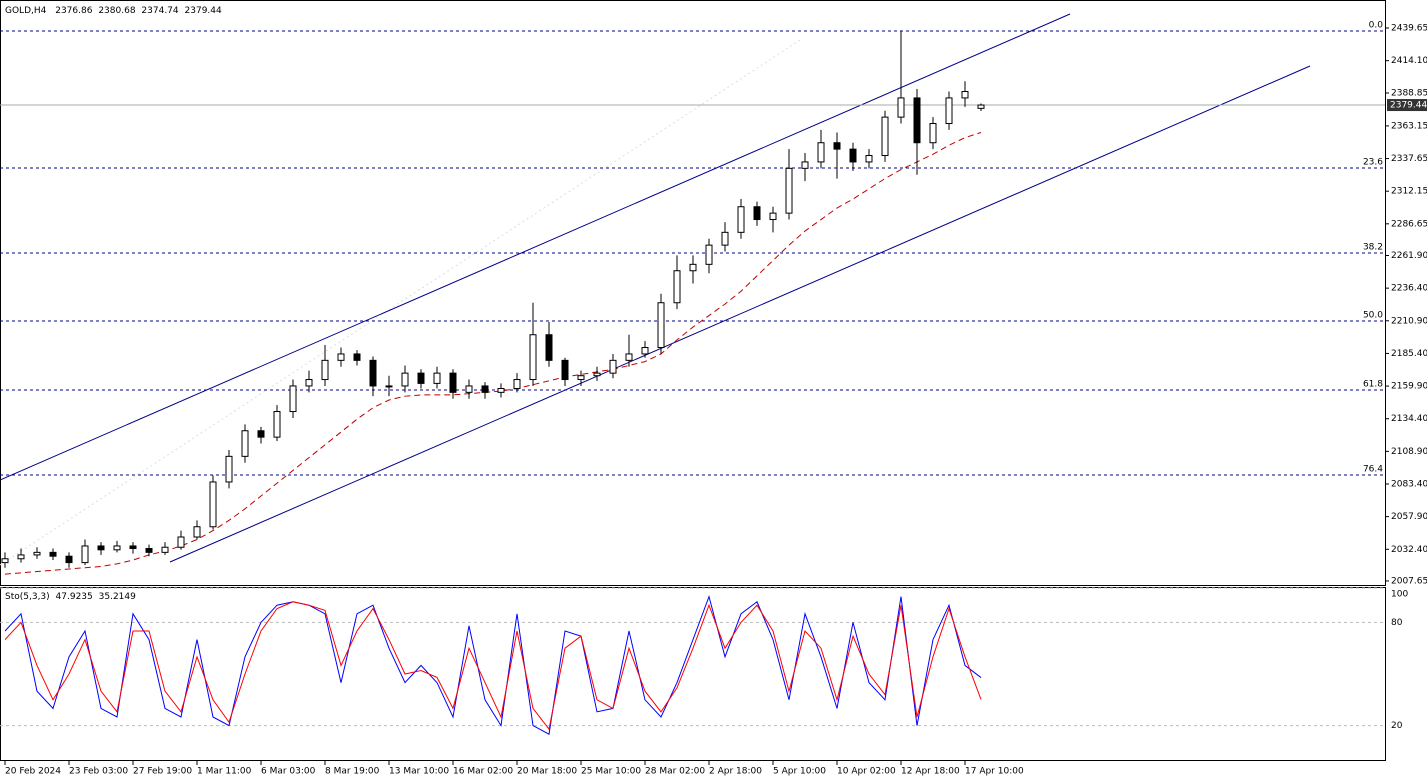 The width and height of the screenshot is (1427, 781). Describe the element at coordinates (547, 772) in the screenshot. I see `x-tick-label: 20 Mar 18:00` at that location.